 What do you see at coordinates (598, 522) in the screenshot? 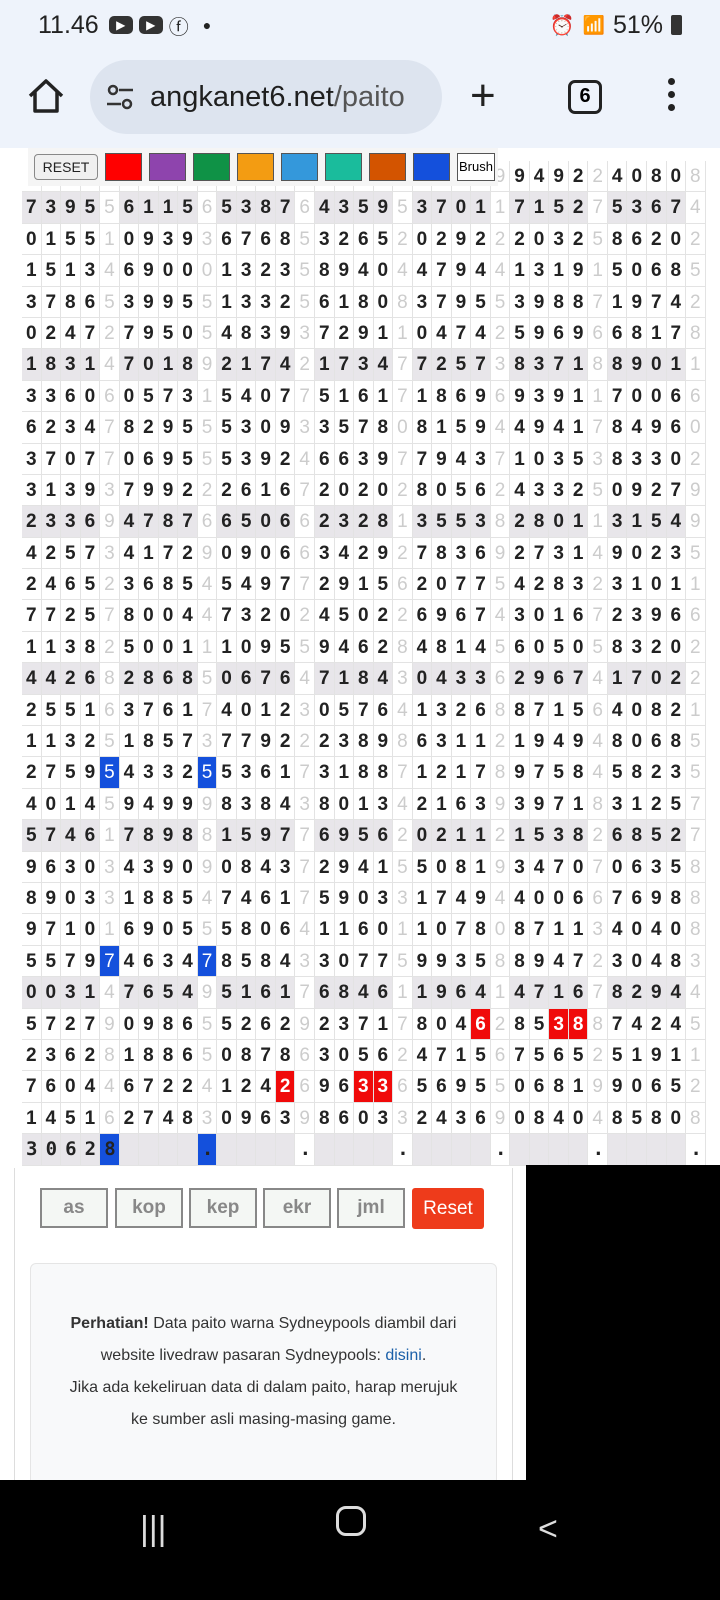
I see `separator-cell: 1` at bounding box center [598, 522].